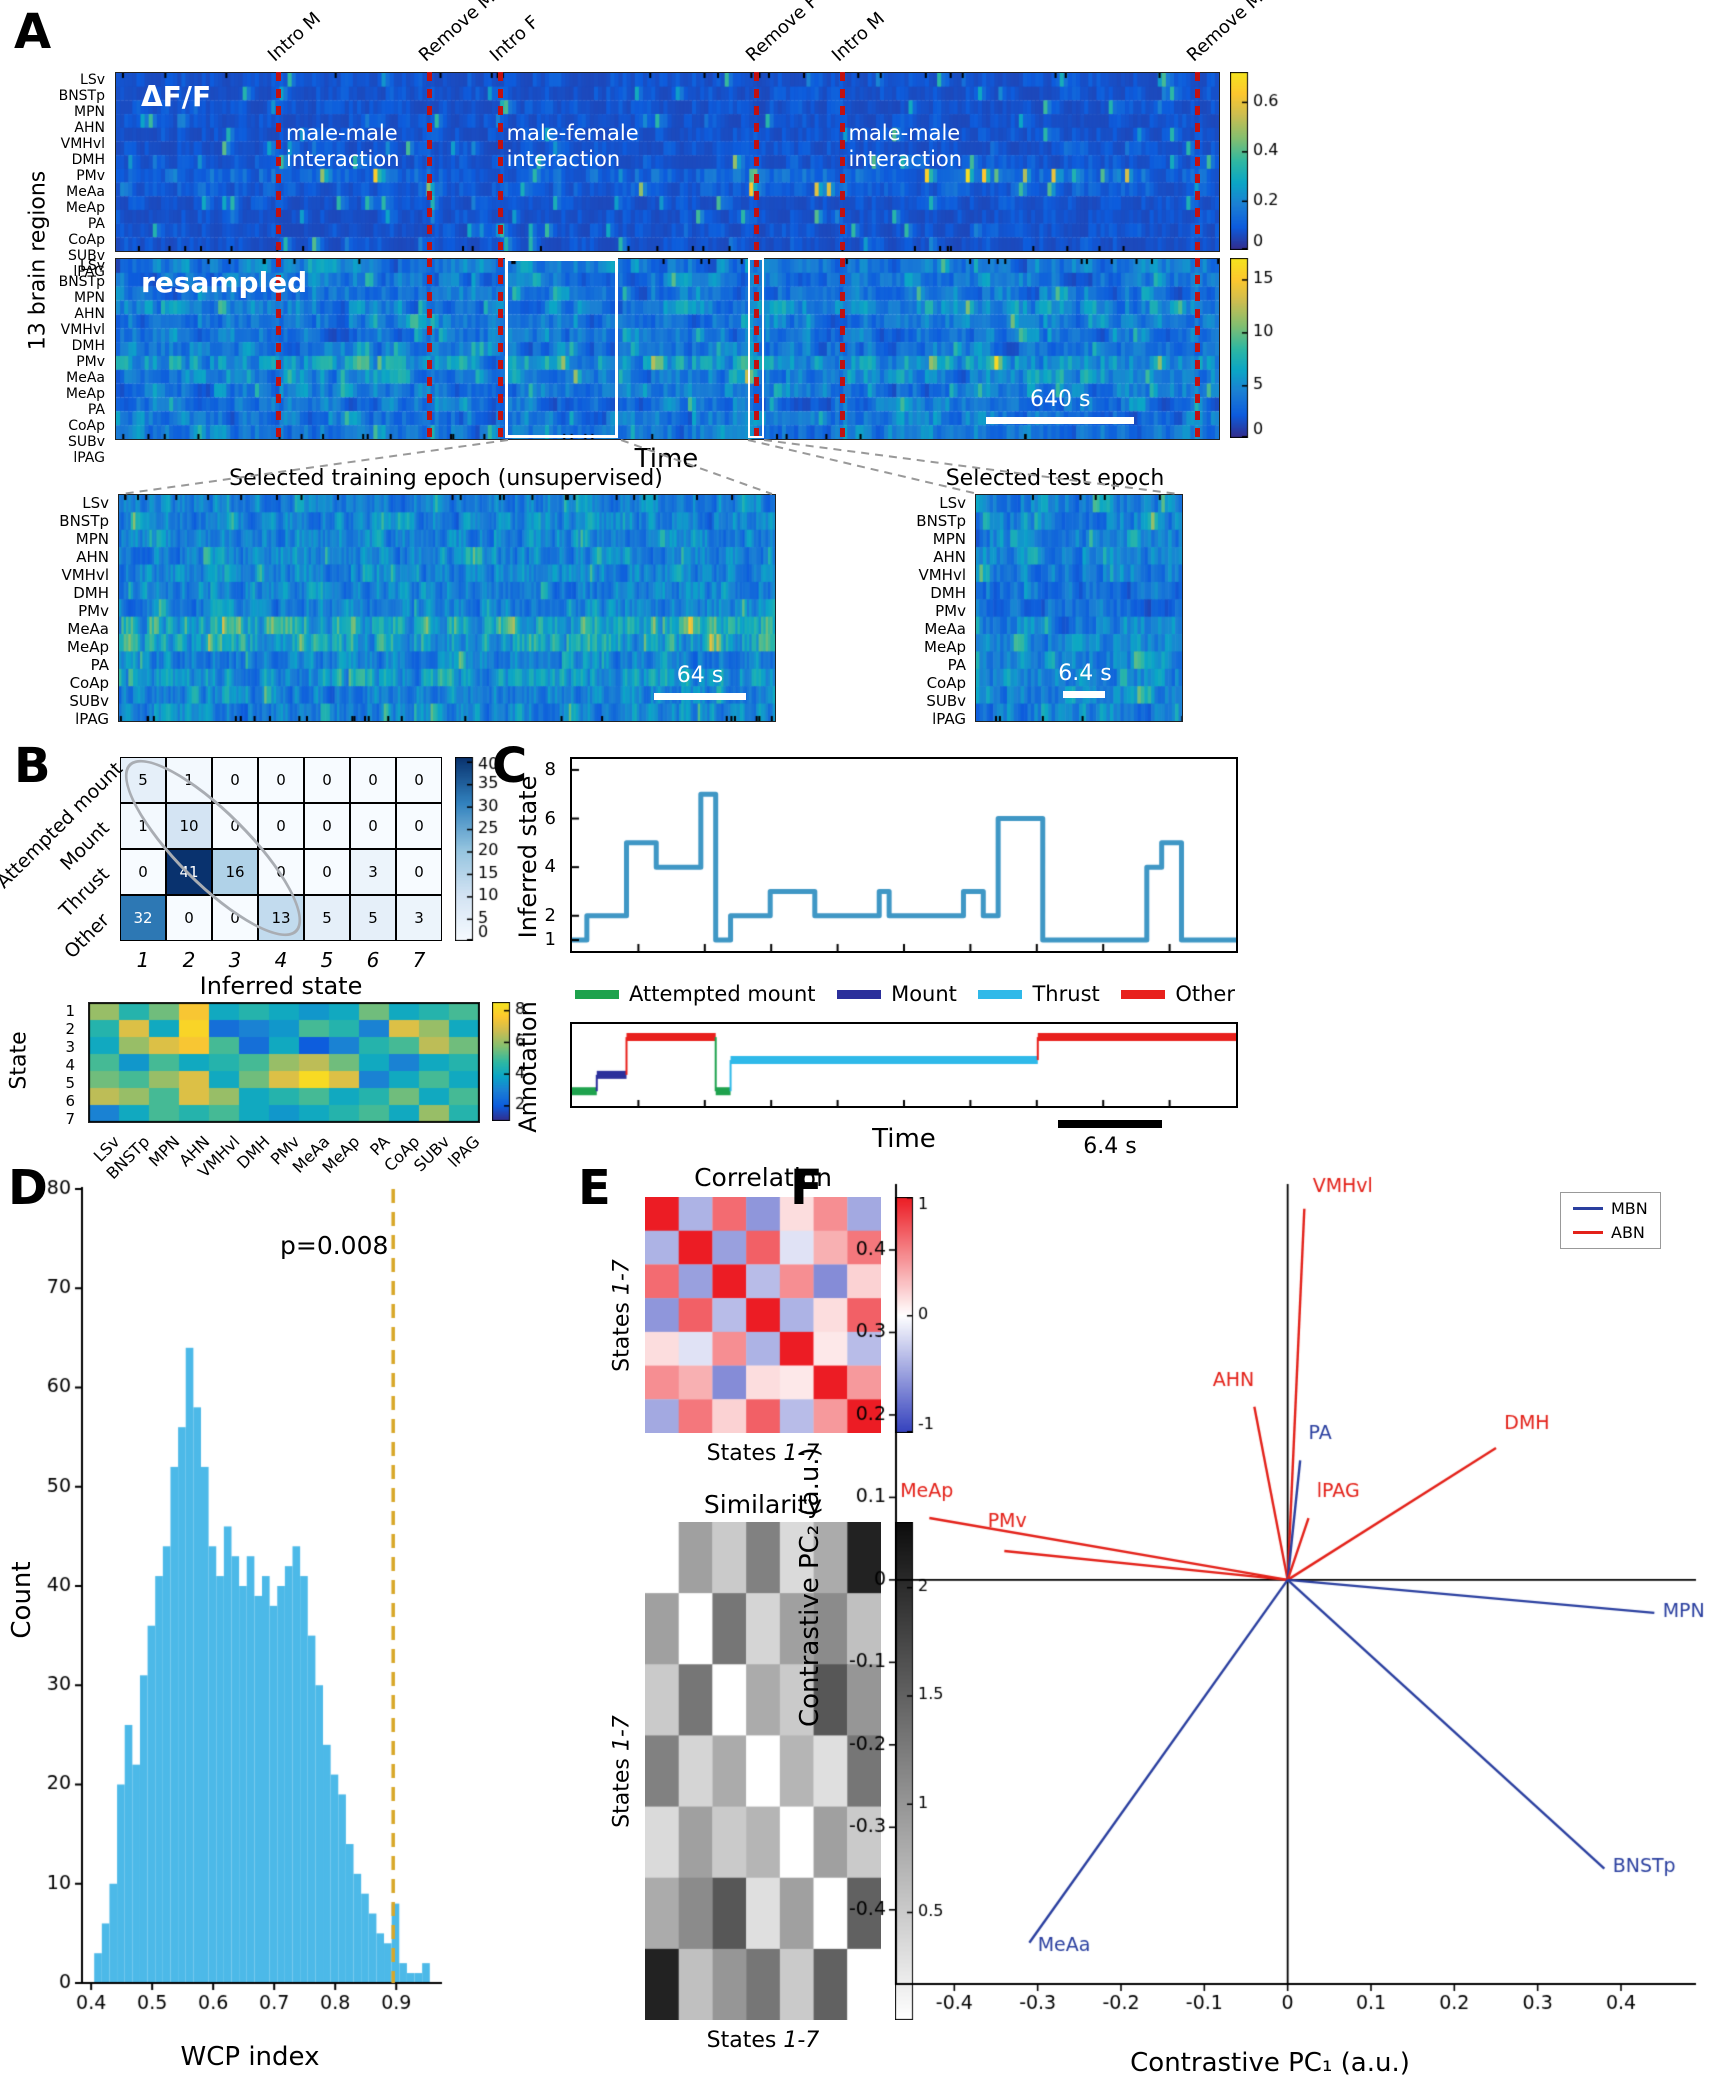  What do you see at coordinates (1610, 1220) in the screenshot?
I see `f-legend: MBN ABN` at bounding box center [1610, 1220].